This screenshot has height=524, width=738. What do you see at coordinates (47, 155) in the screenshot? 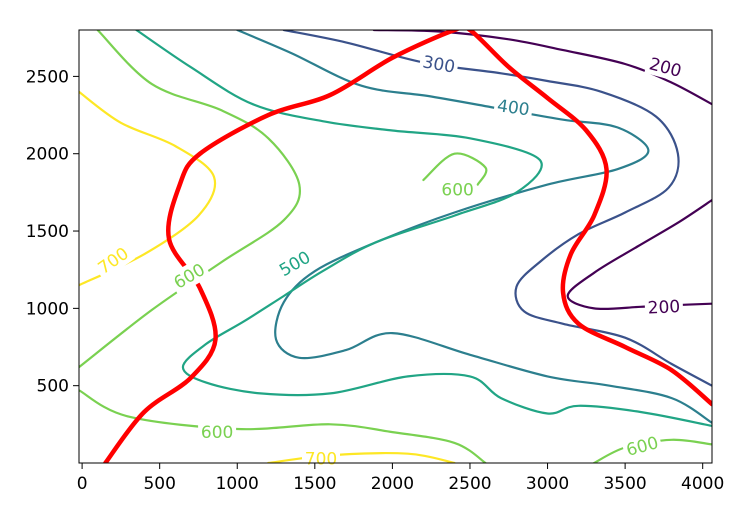
I see `y-tick-label: 2000` at bounding box center [47, 155].